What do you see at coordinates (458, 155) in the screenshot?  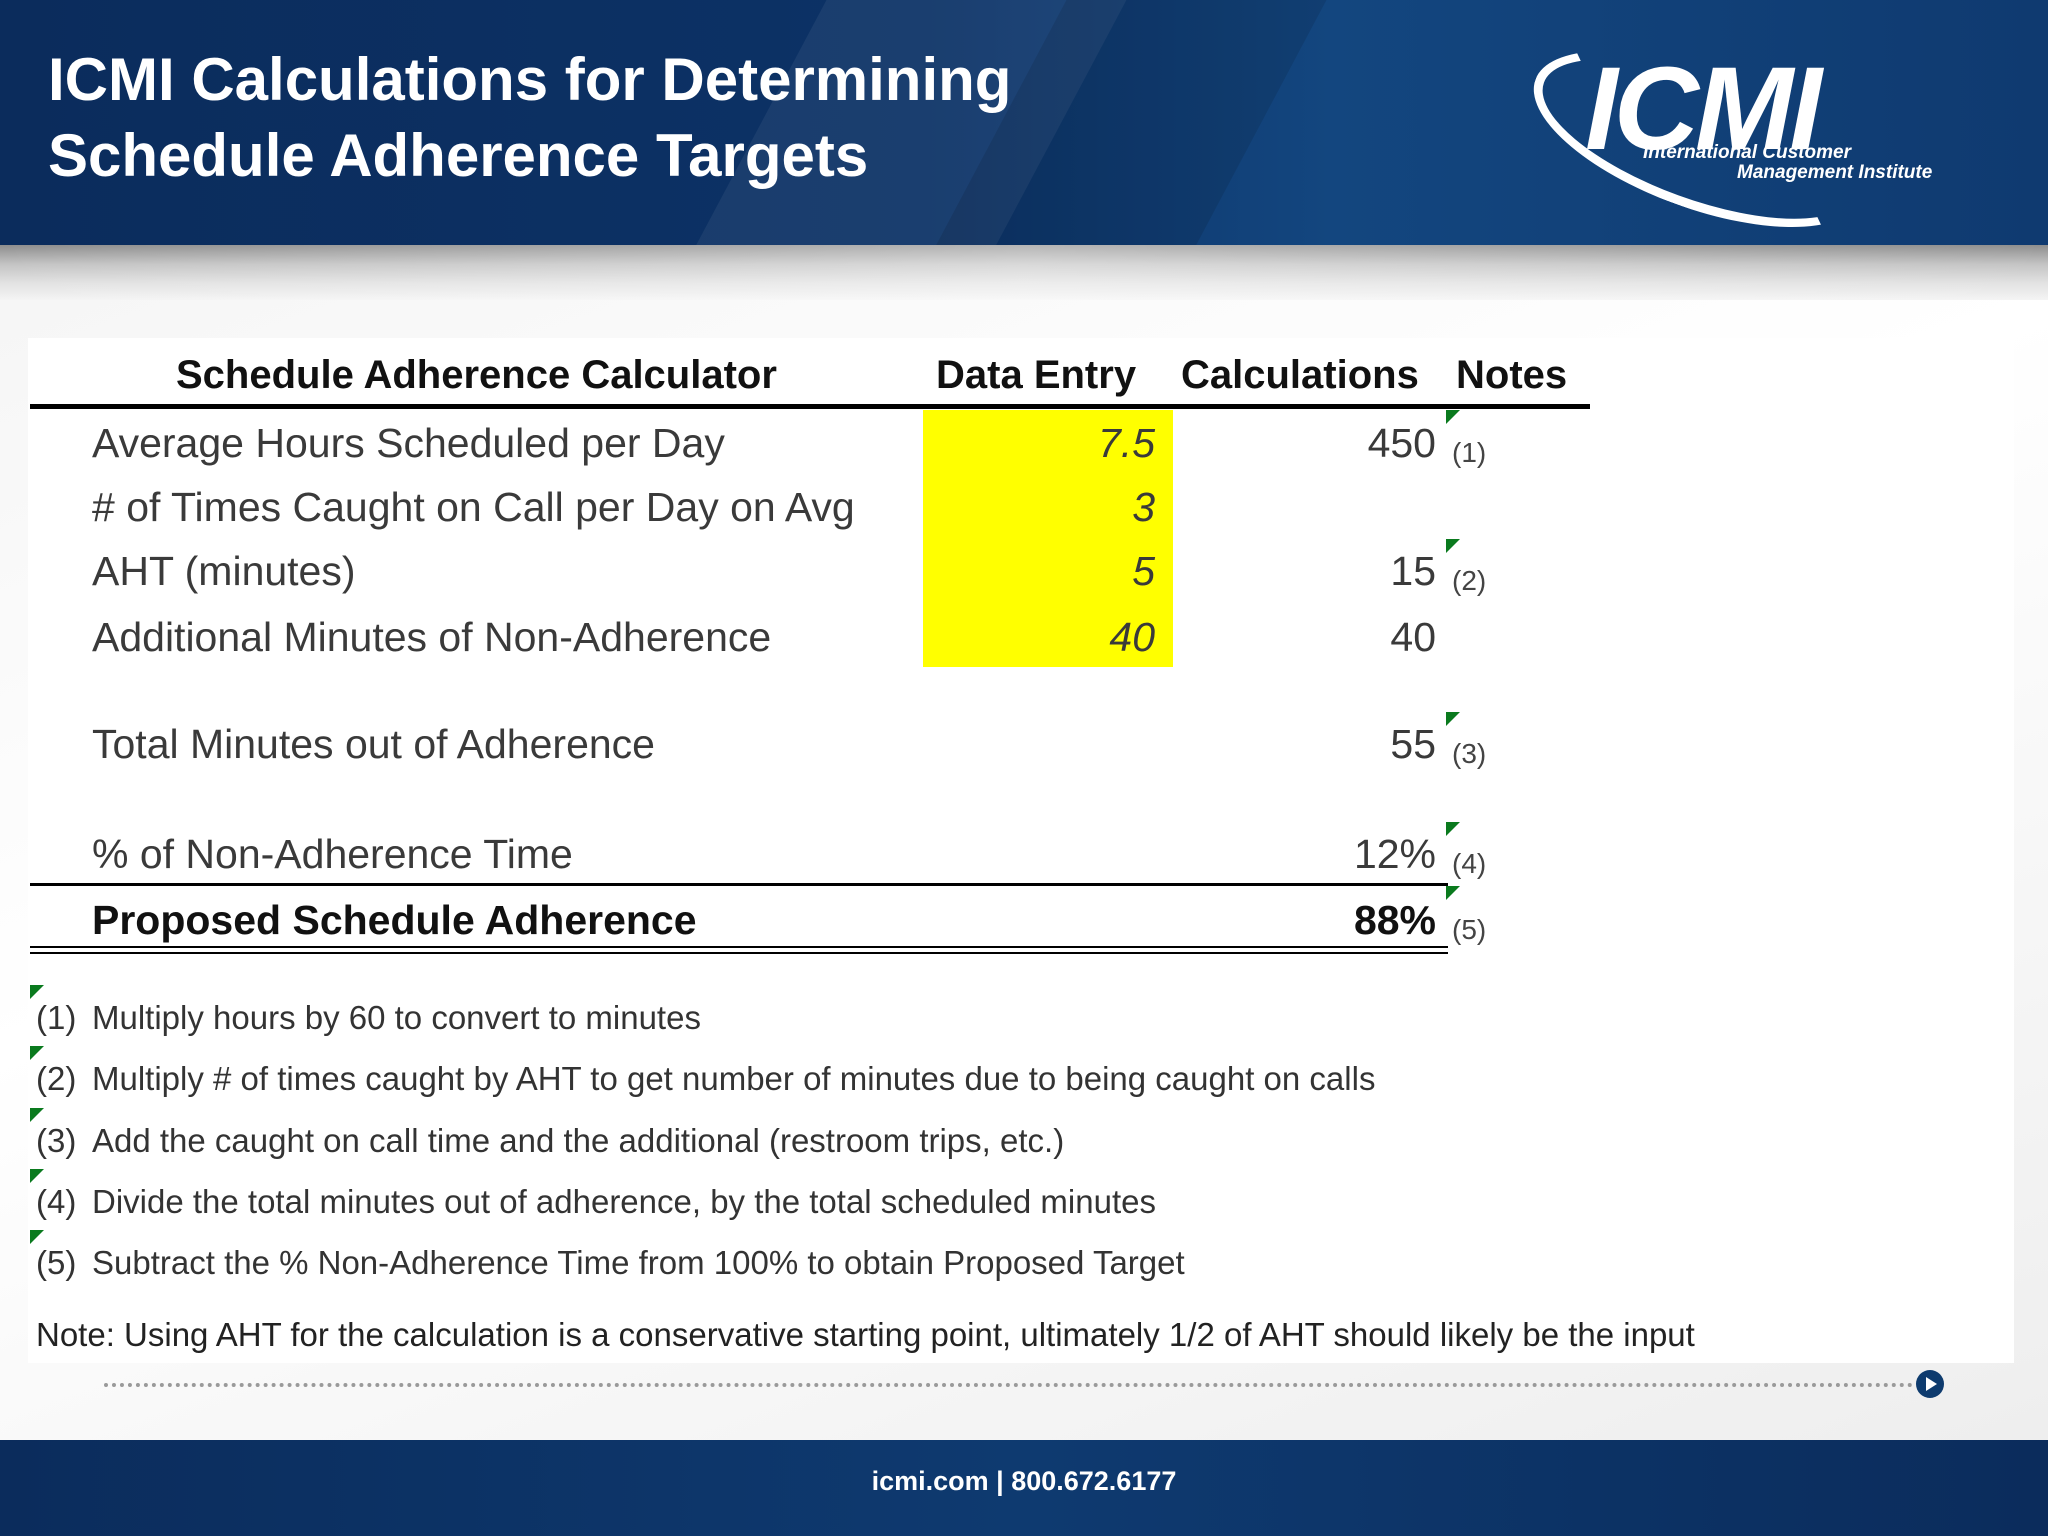 I see `title-line-2: Schedule Adherence Targets` at bounding box center [458, 155].